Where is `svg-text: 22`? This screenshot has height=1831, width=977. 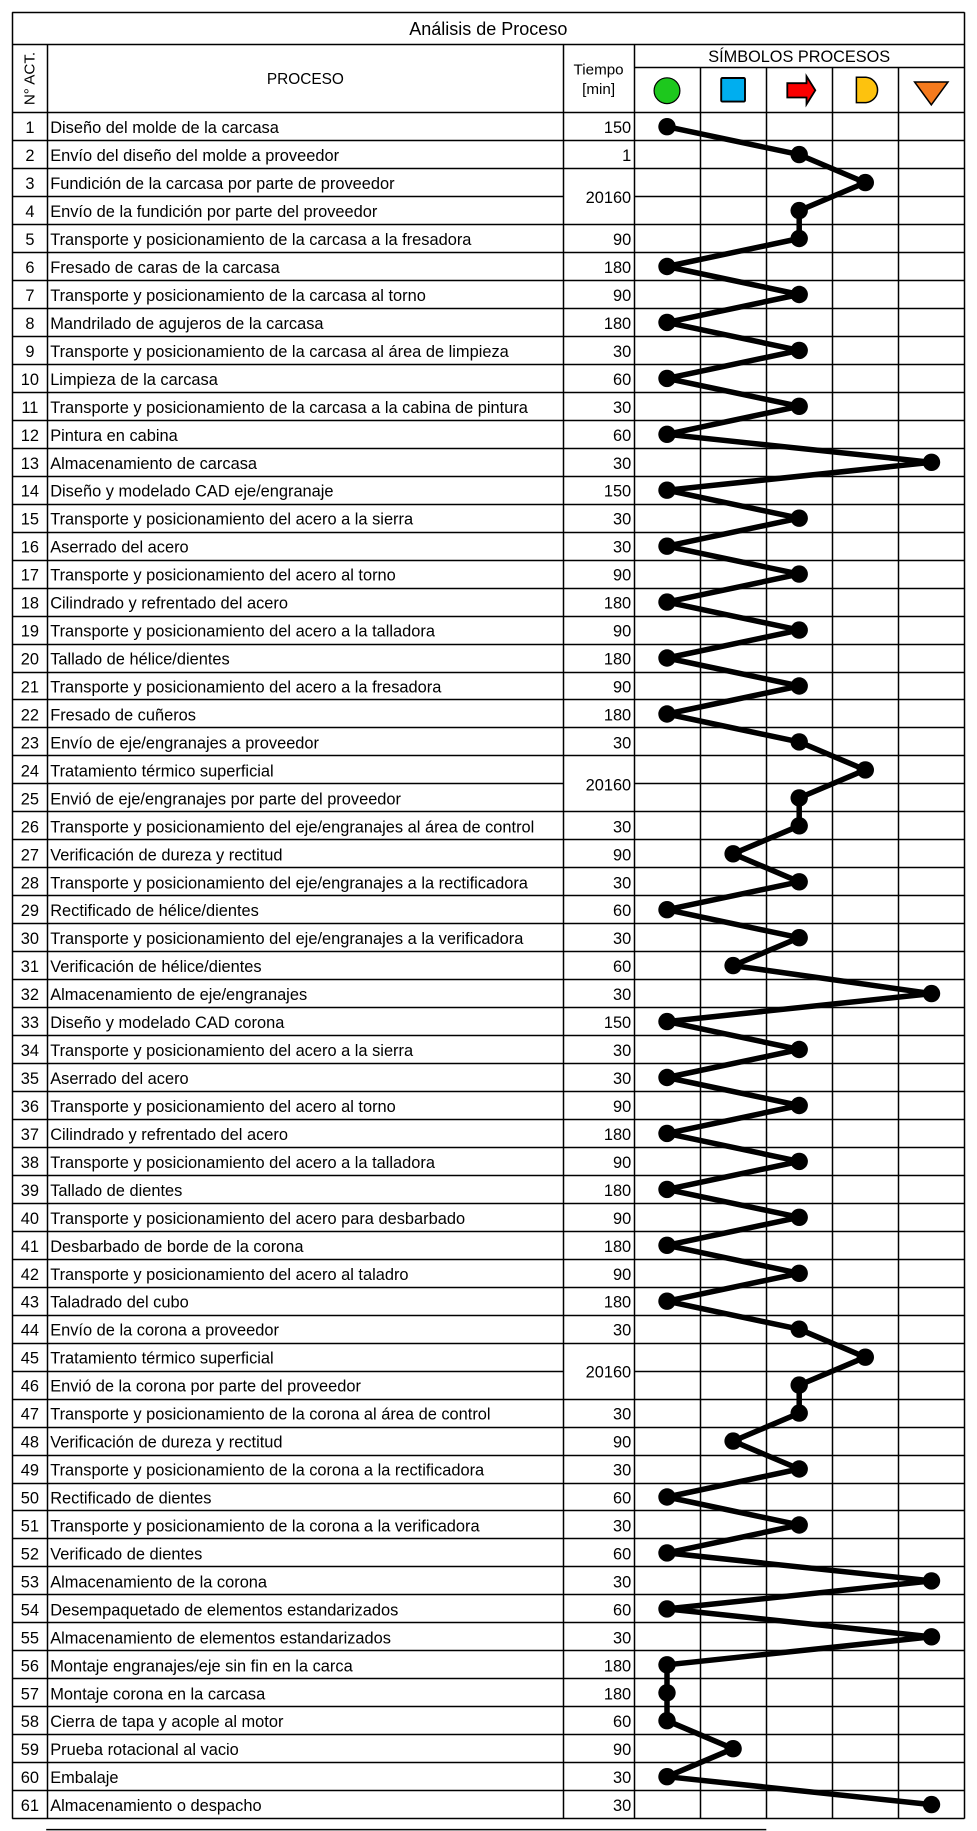
svg-text: 22 is located at coordinates (30, 716).